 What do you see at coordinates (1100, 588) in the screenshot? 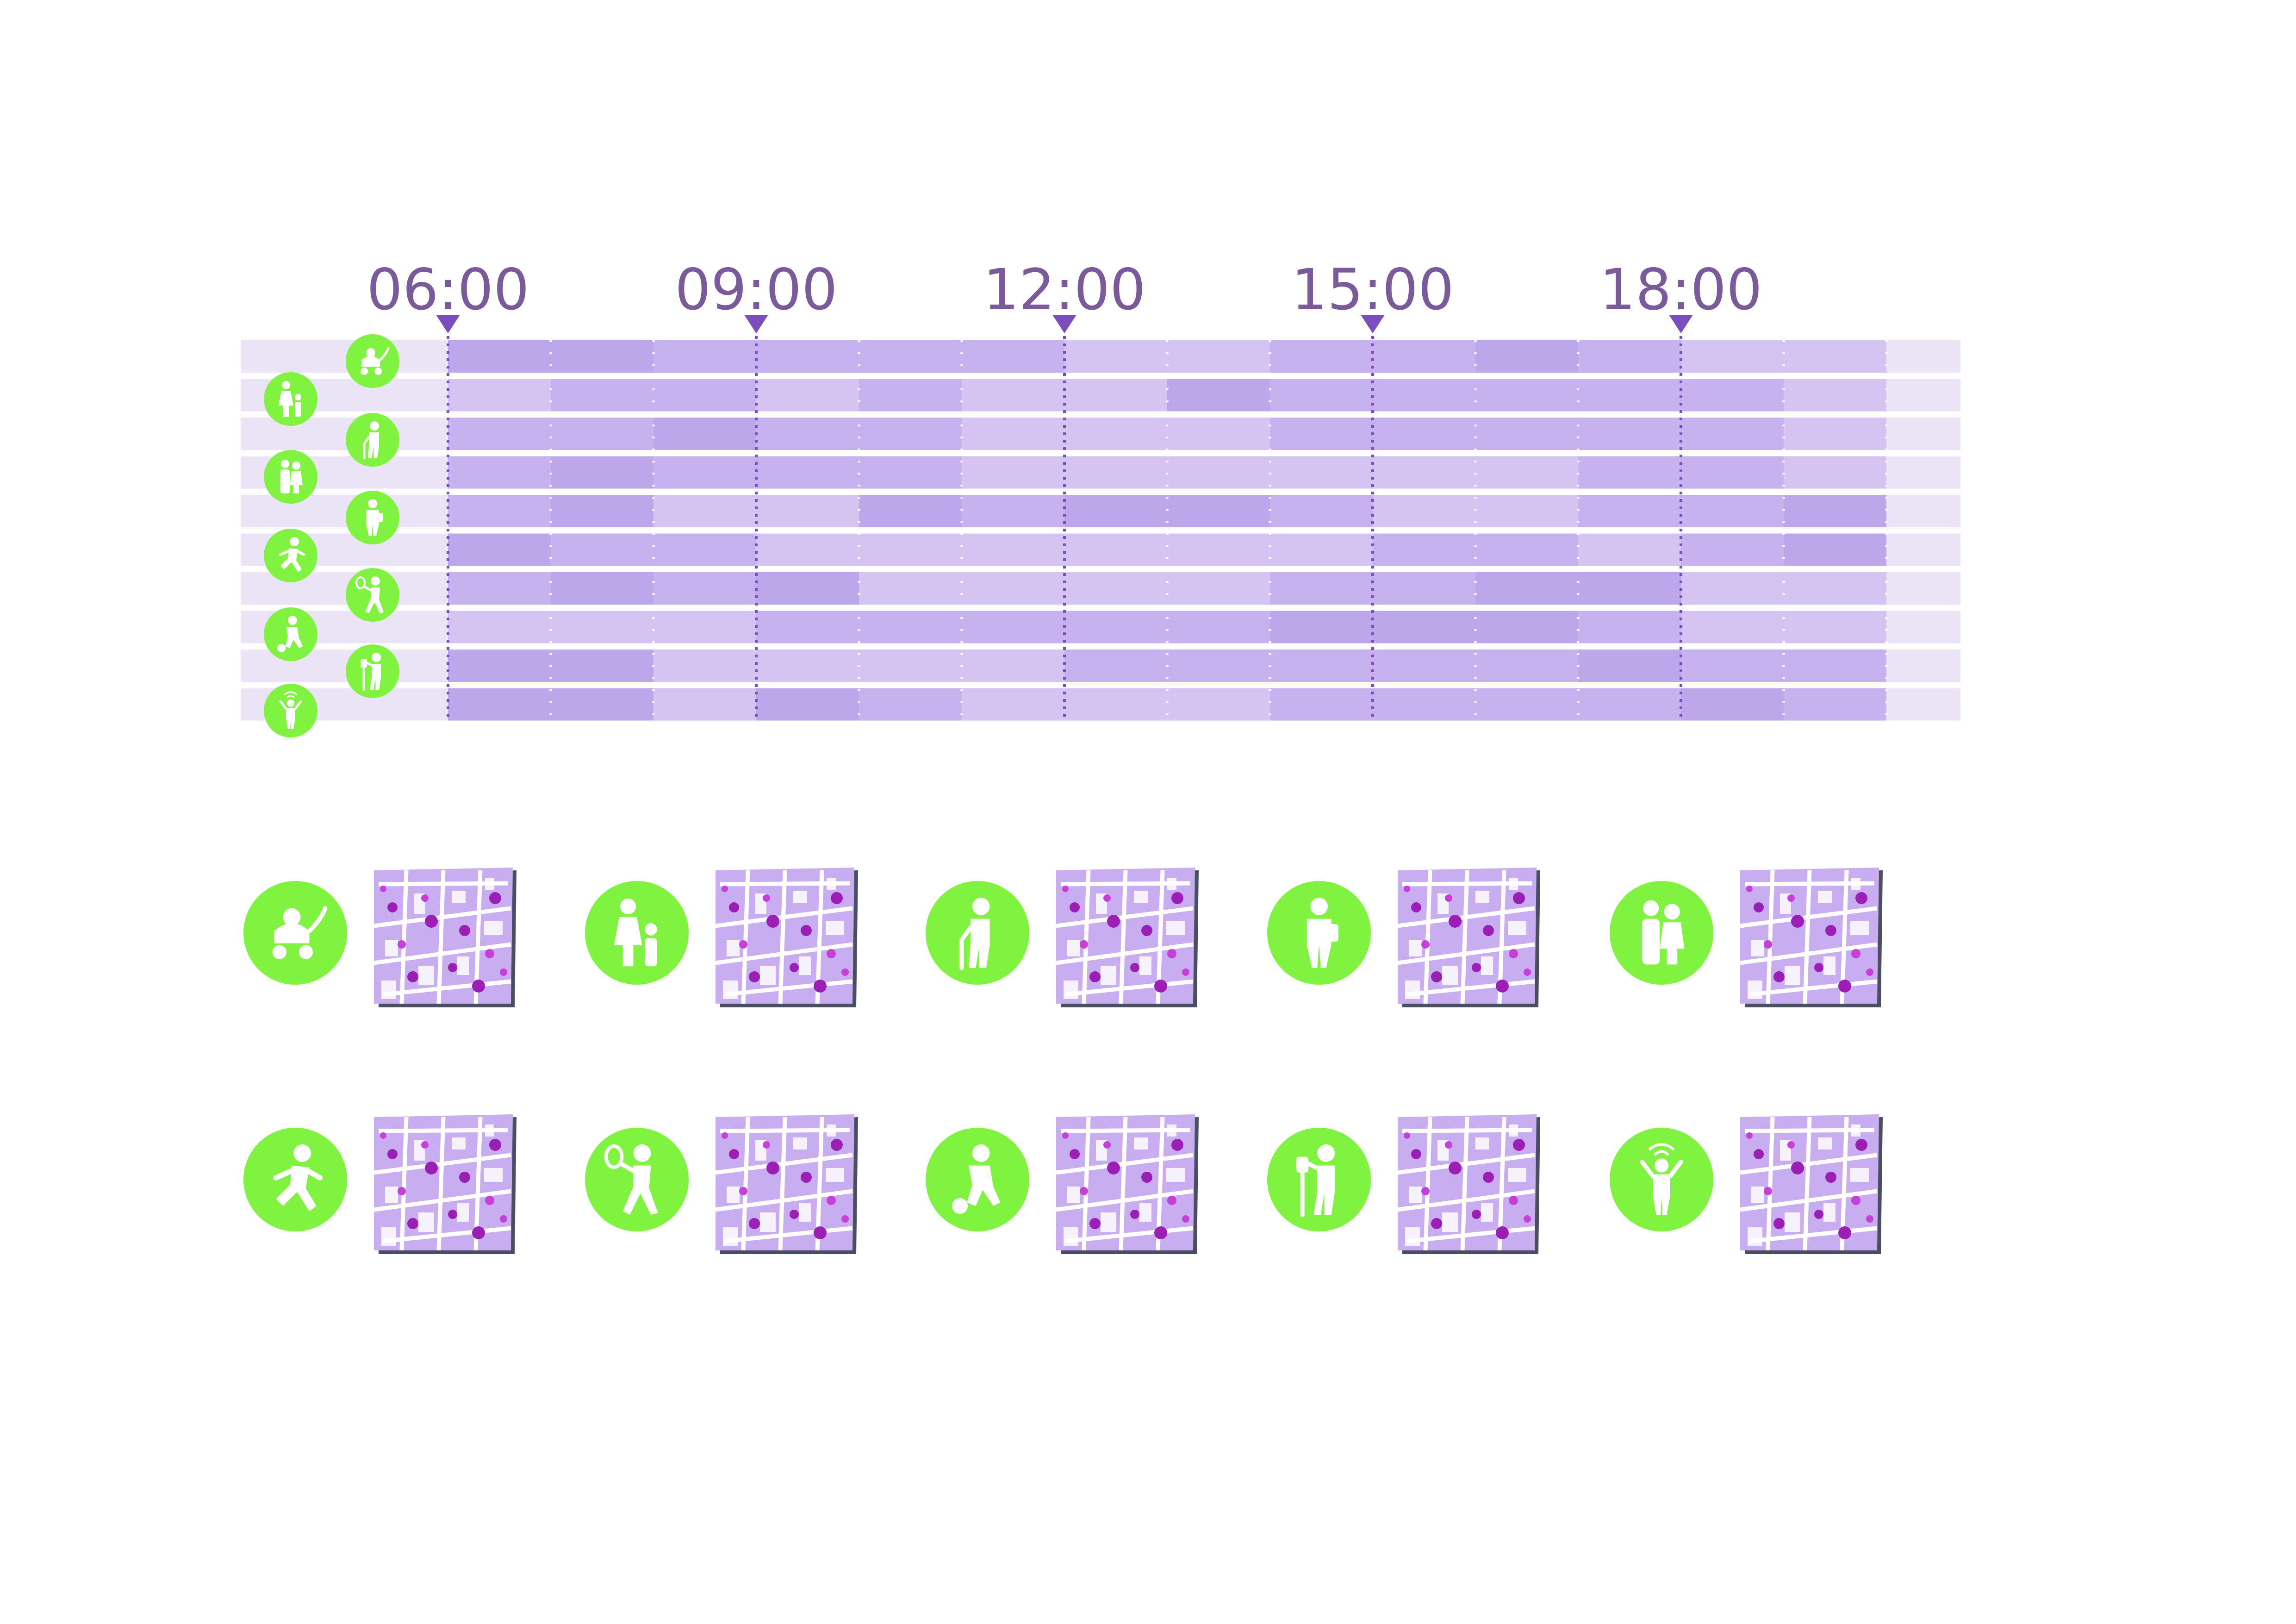
I see `activity-row-tennis-player` at bounding box center [1100, 588].